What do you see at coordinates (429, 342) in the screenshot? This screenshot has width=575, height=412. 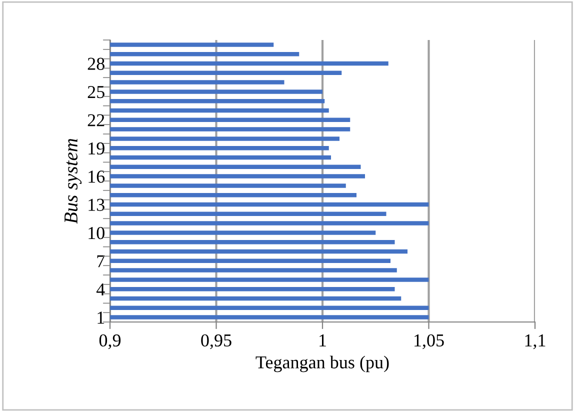 I see `x-tick-label: 1,05` at bounding box center [429, 342].